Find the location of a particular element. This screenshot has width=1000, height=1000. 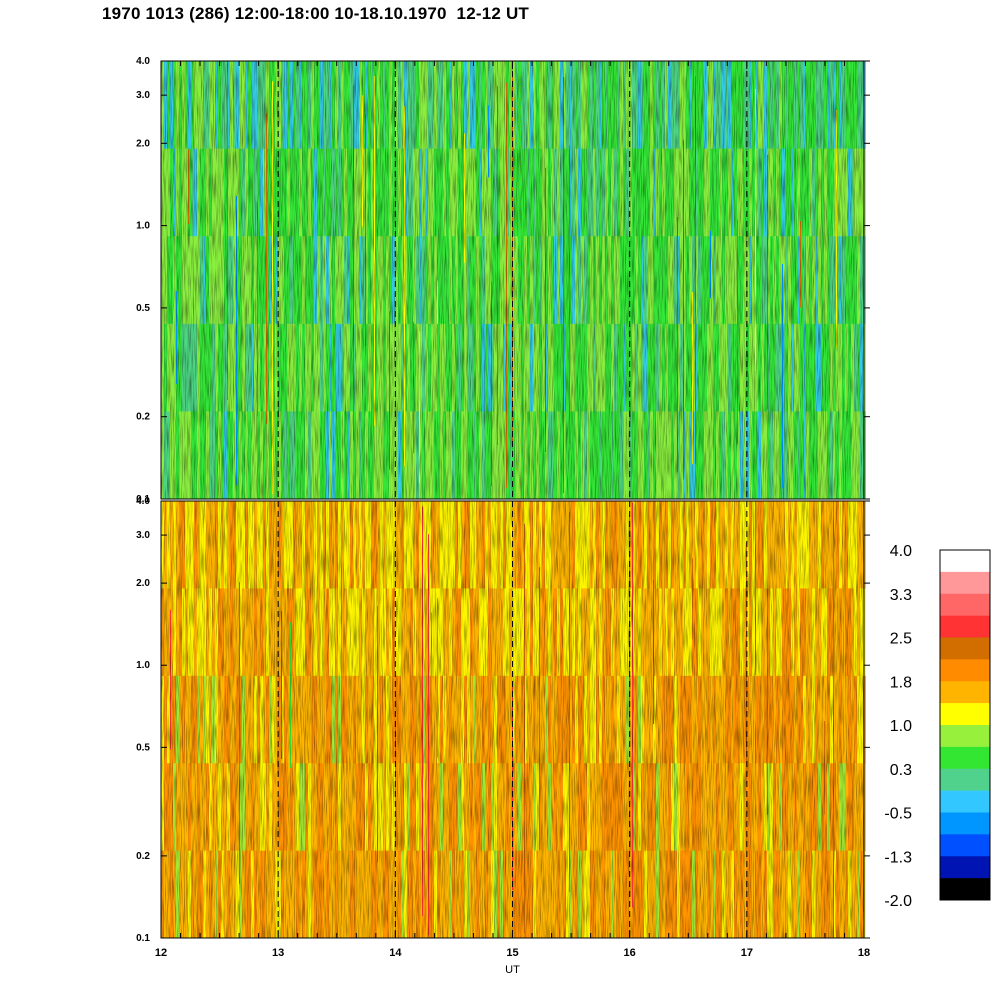

colorbar-label: -0.5 is located at coordinates (898, 814).